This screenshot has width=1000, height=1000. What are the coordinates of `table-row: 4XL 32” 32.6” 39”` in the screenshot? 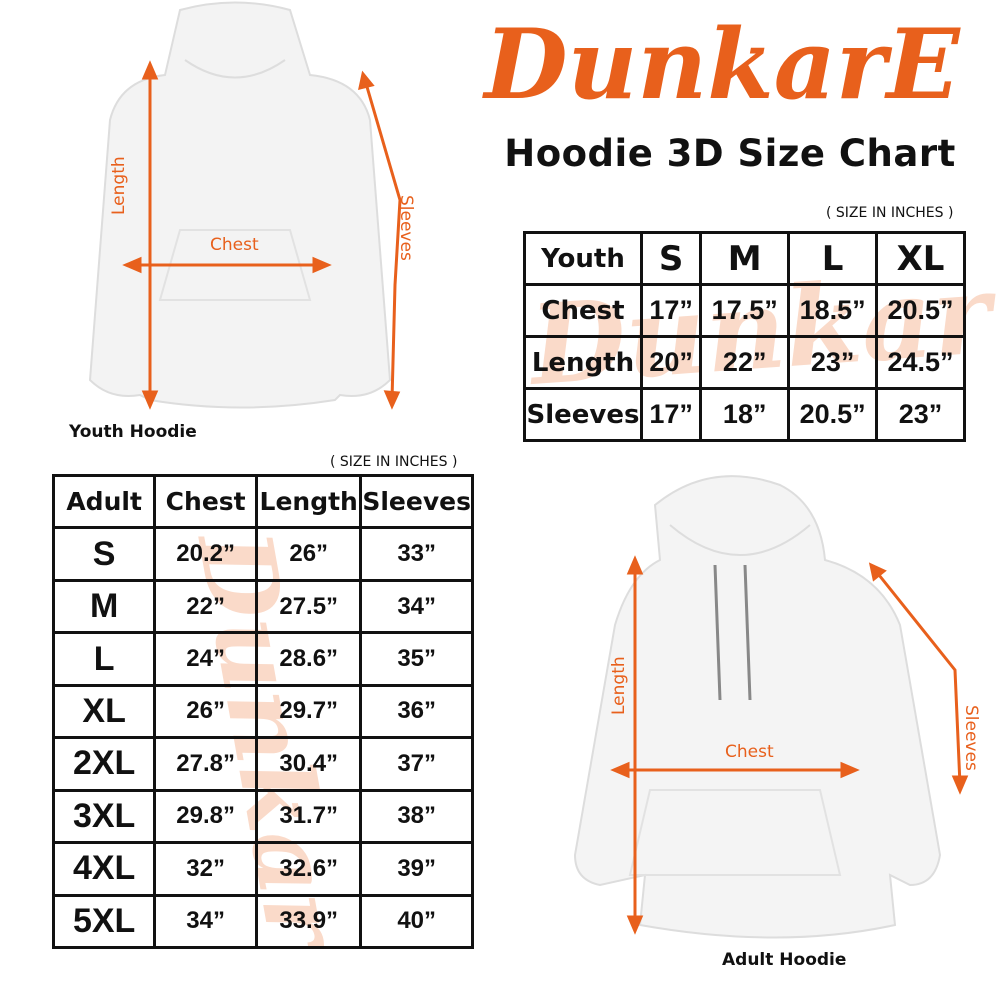 It's located at (262, 869).